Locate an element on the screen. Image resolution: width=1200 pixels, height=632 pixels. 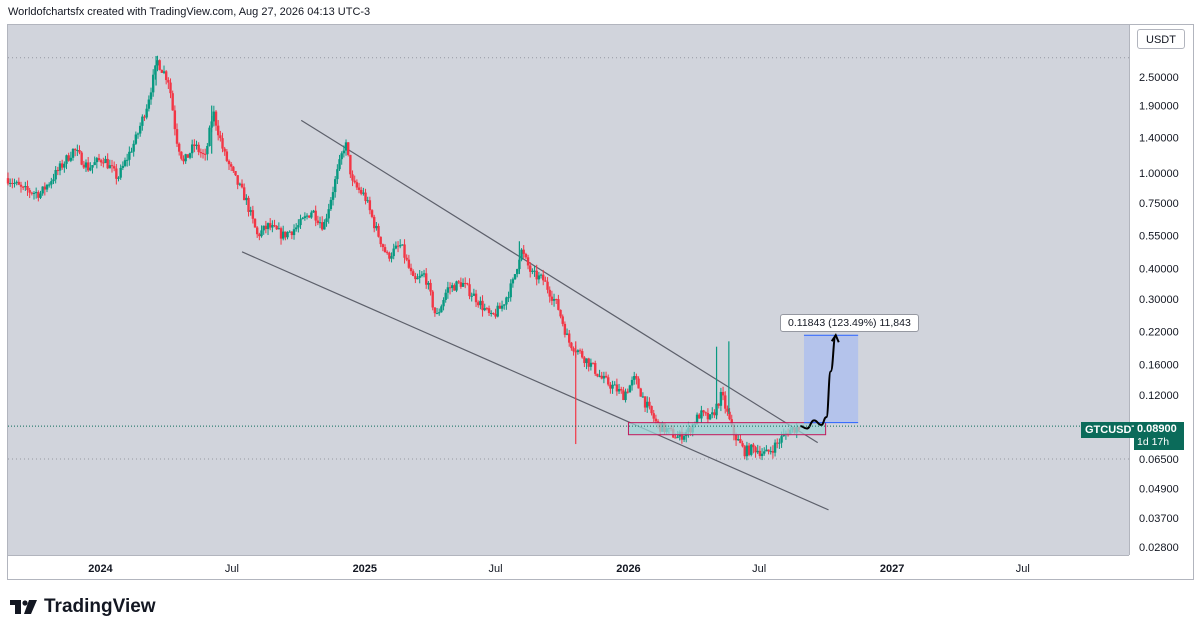
y-tick-label: 2.50000 is located at coordinates (1159, 78).